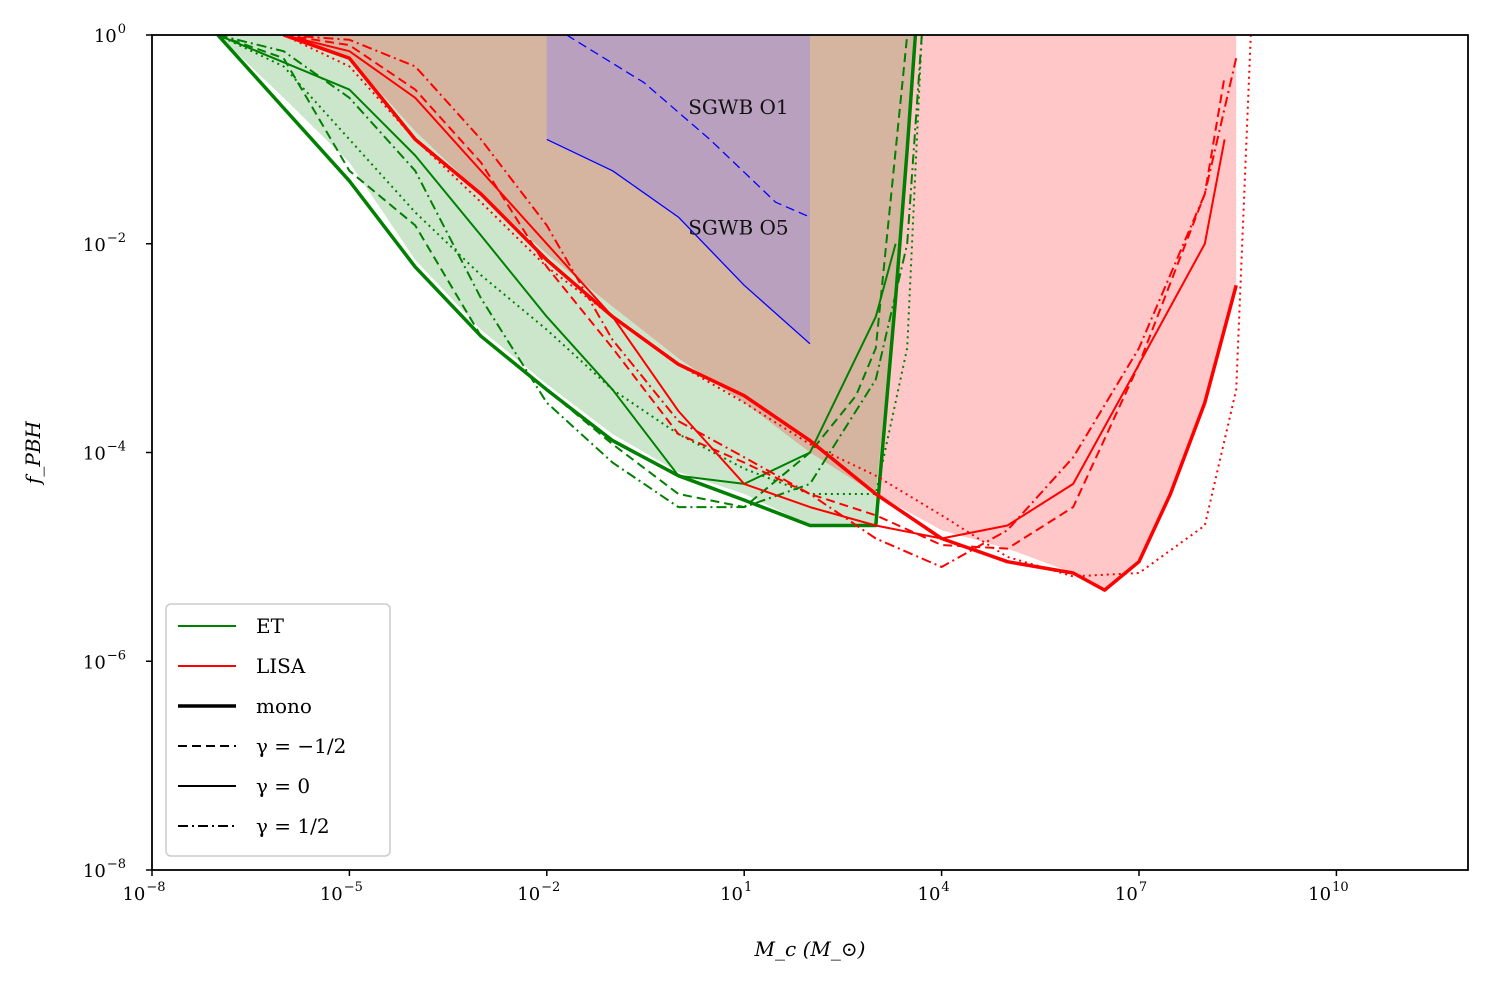  What do you see at coordinates (538, 892) in the screenshot?
I see `x-tick-label: 10⁻²` at bounding box center [538, 892].